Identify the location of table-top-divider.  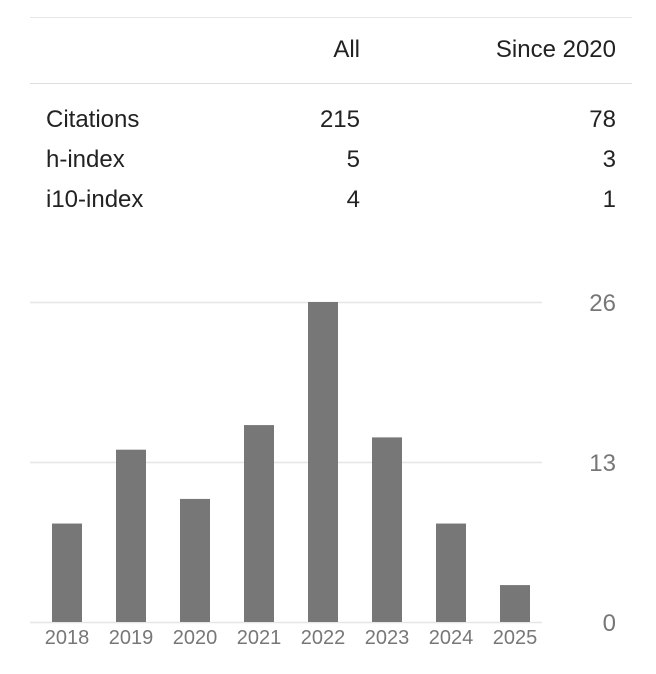
(331, 17).